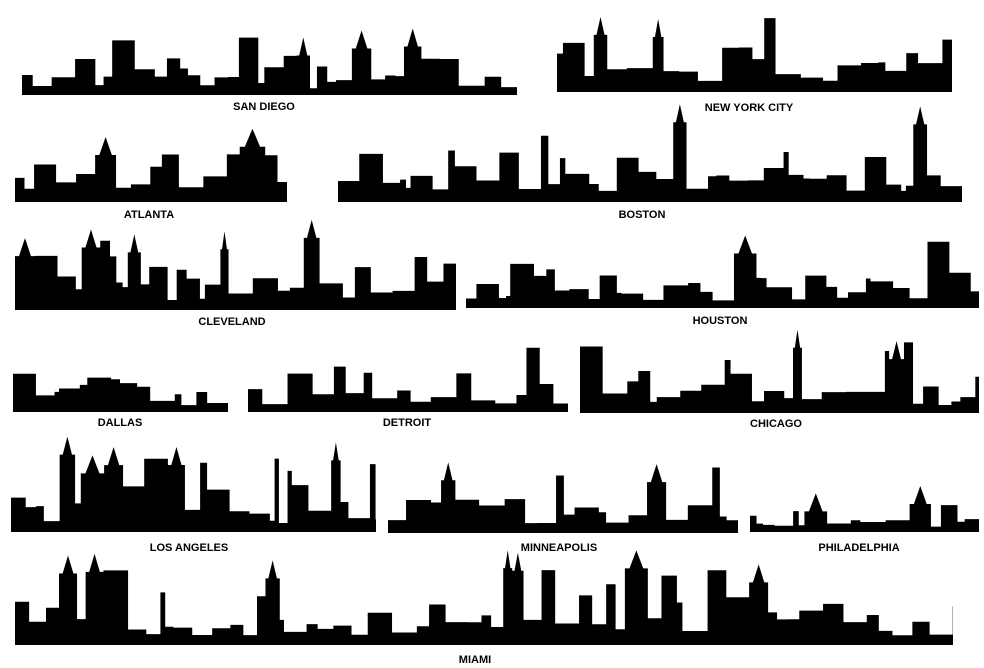 The width and height of the screenshot is (984, 668). What do you see at coordinates (720, 321) in the screenshot?
I see `city-label: HOUSTON` at bounding box center [720, 321].